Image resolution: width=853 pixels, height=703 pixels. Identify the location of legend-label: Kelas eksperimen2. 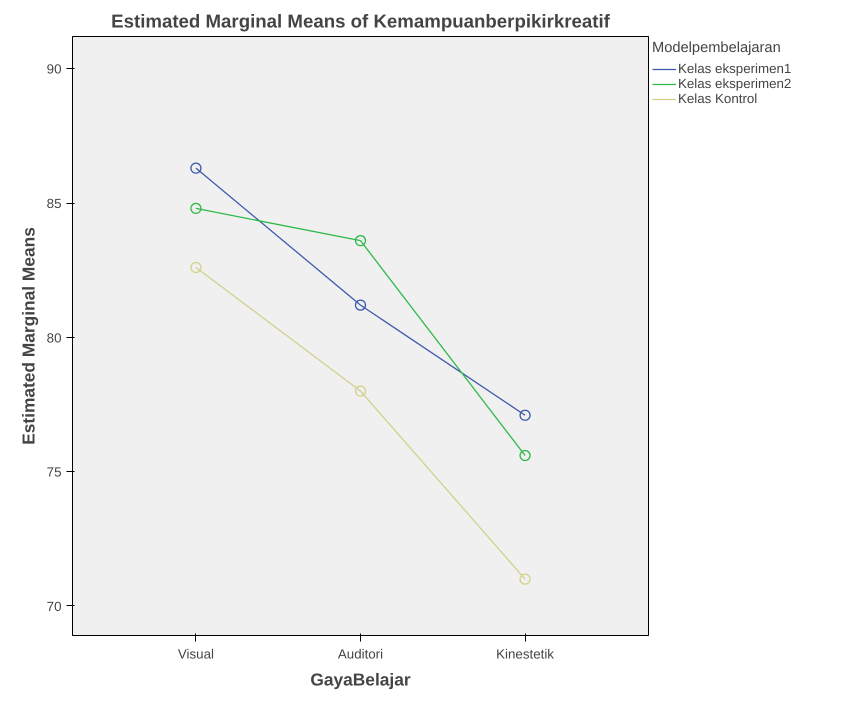
(735, 83).